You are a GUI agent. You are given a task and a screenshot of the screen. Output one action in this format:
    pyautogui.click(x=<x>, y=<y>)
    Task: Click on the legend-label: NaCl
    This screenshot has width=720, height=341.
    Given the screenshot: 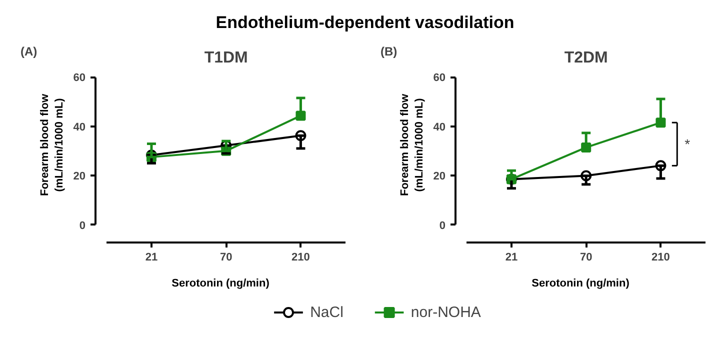 What is the action you would take?
    pyautogui.click(x=327, y=312)
    